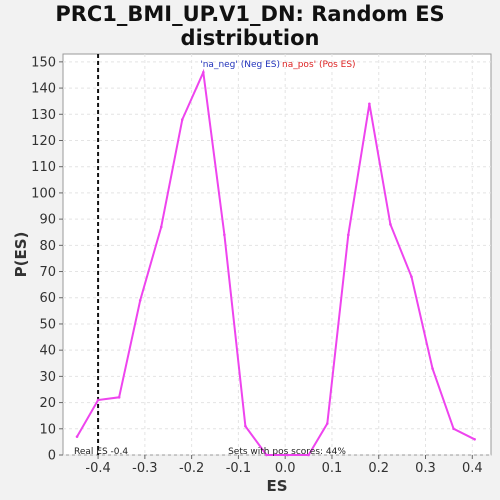 Image resolution: width=500 pixels, height=500 pixels. Describe the element at coordinates (43, 167) in the screenshot. I see `y-tick-label: 110` at that location.